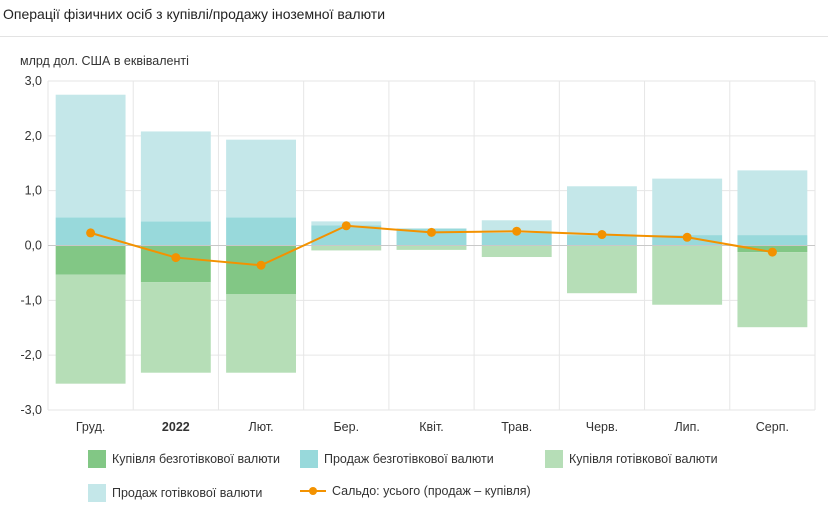  I want to click on legend-label: Купівля готівкової валюти, so click(643, 459).